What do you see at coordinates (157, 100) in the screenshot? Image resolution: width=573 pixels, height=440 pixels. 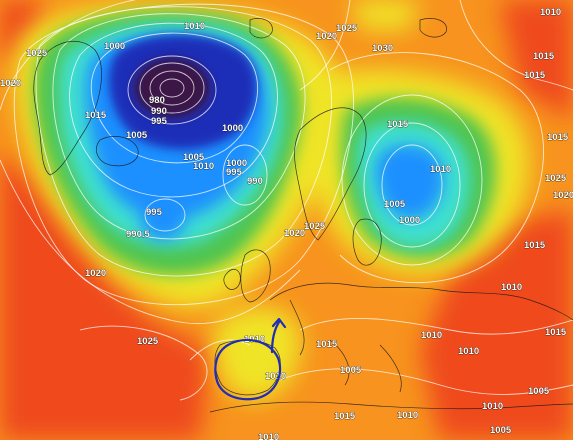 I see `isobar-label: 980` at bounding box center [157, 100].